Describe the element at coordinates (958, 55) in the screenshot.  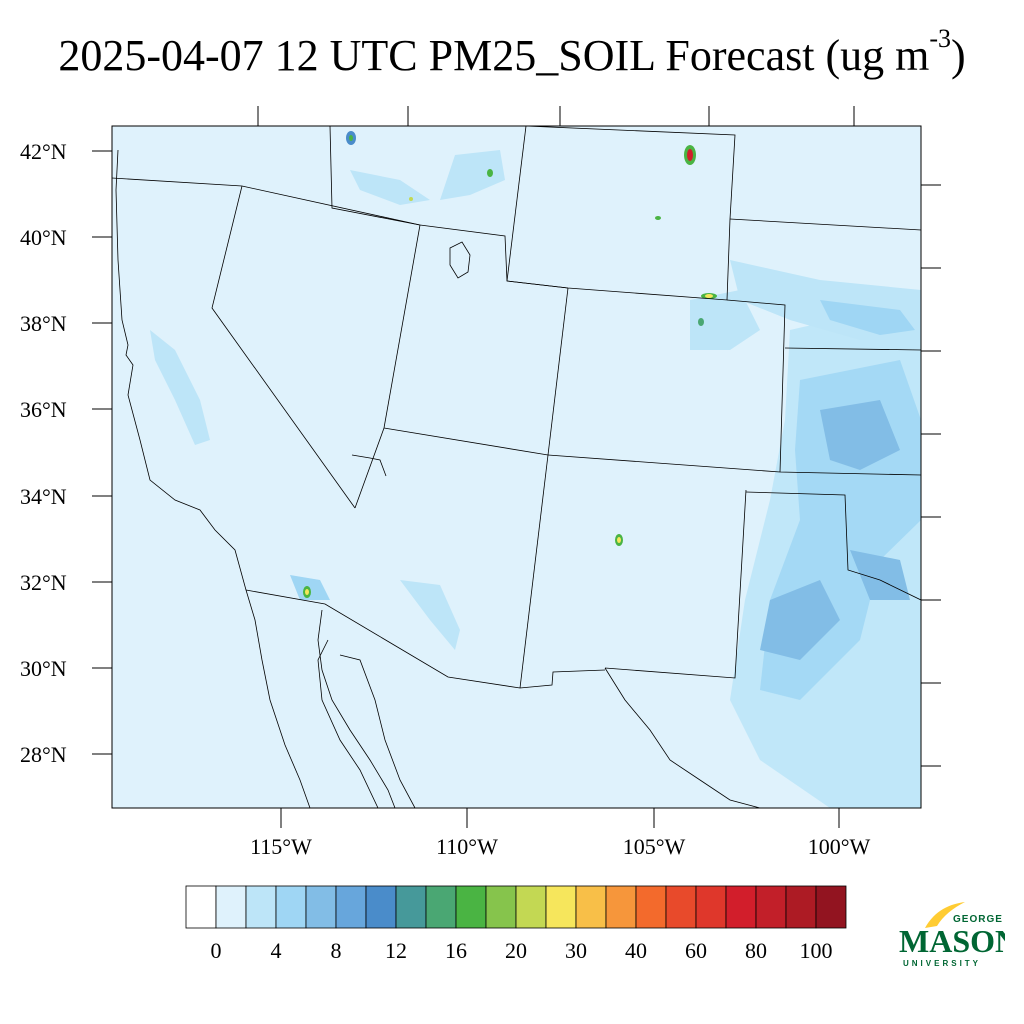
I see `title-close: )` at that location.